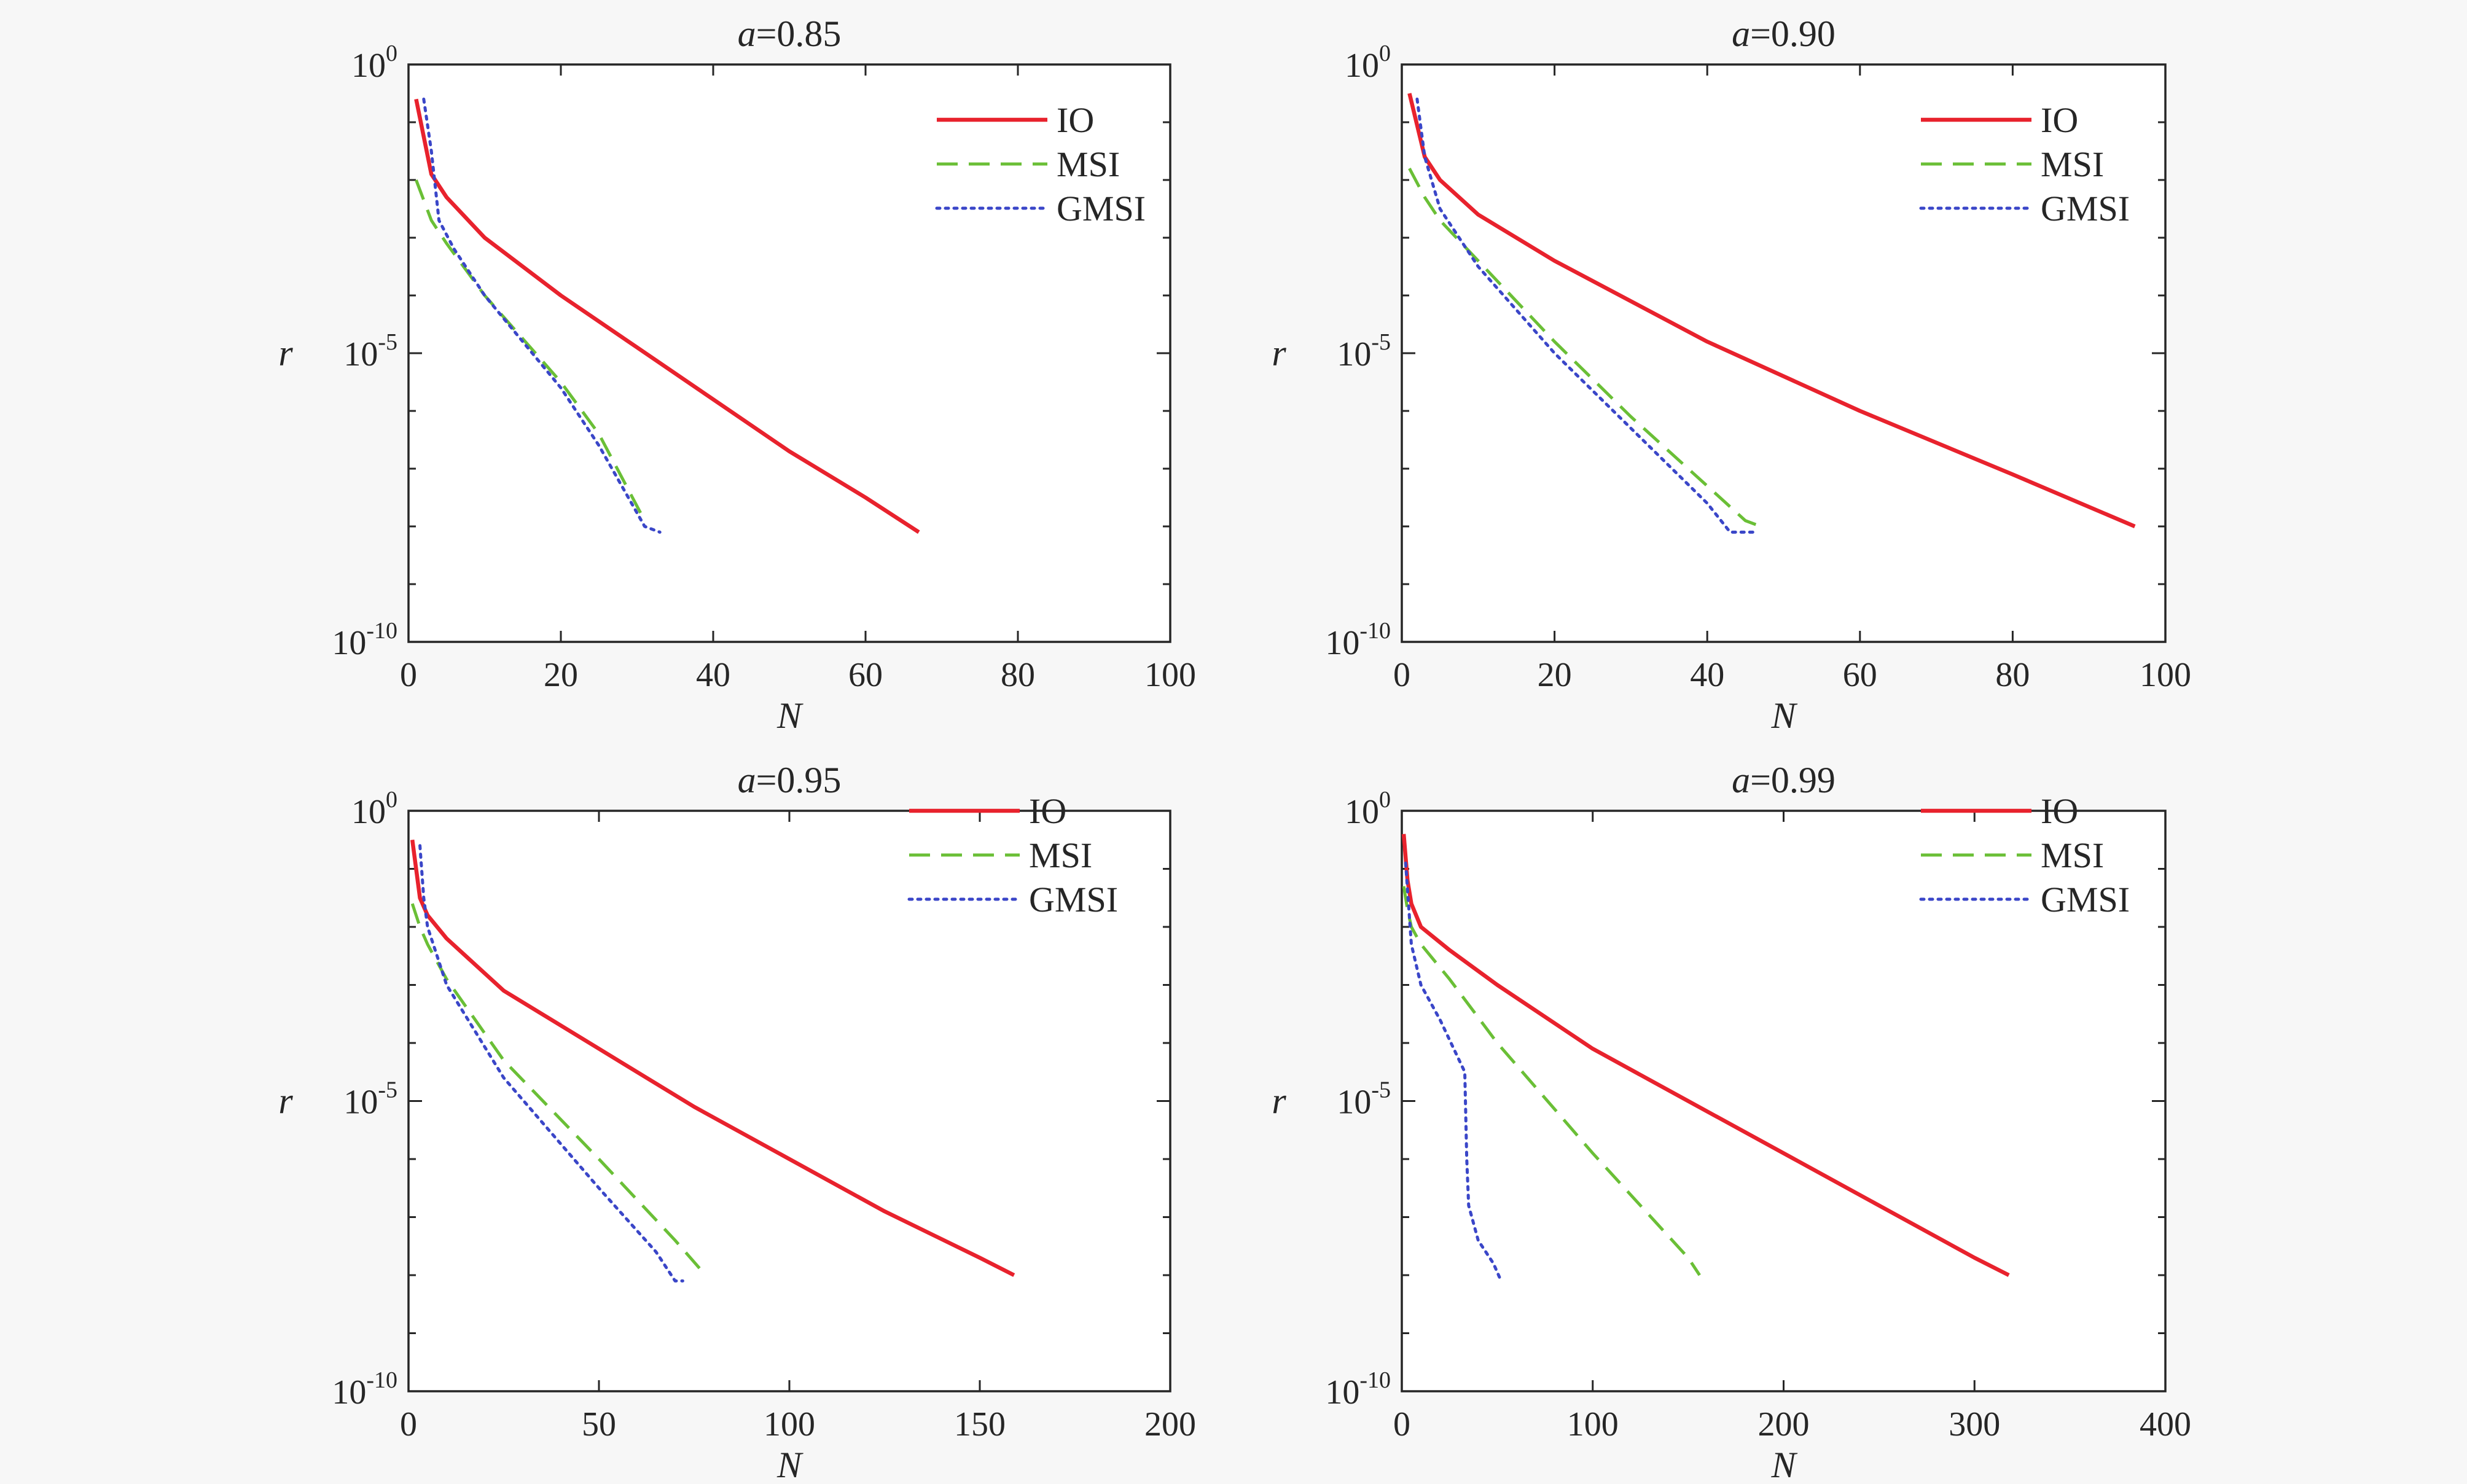  Describe the element at coordinates (2165, 1424) in the screenshot. I see `x-tick-label: 400` at that location.